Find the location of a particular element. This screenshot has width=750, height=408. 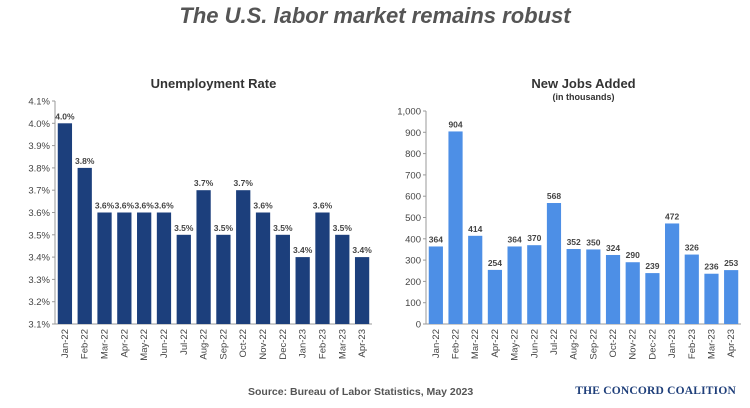

jobs-data-label: 352 is located at coordinates (574, 242).